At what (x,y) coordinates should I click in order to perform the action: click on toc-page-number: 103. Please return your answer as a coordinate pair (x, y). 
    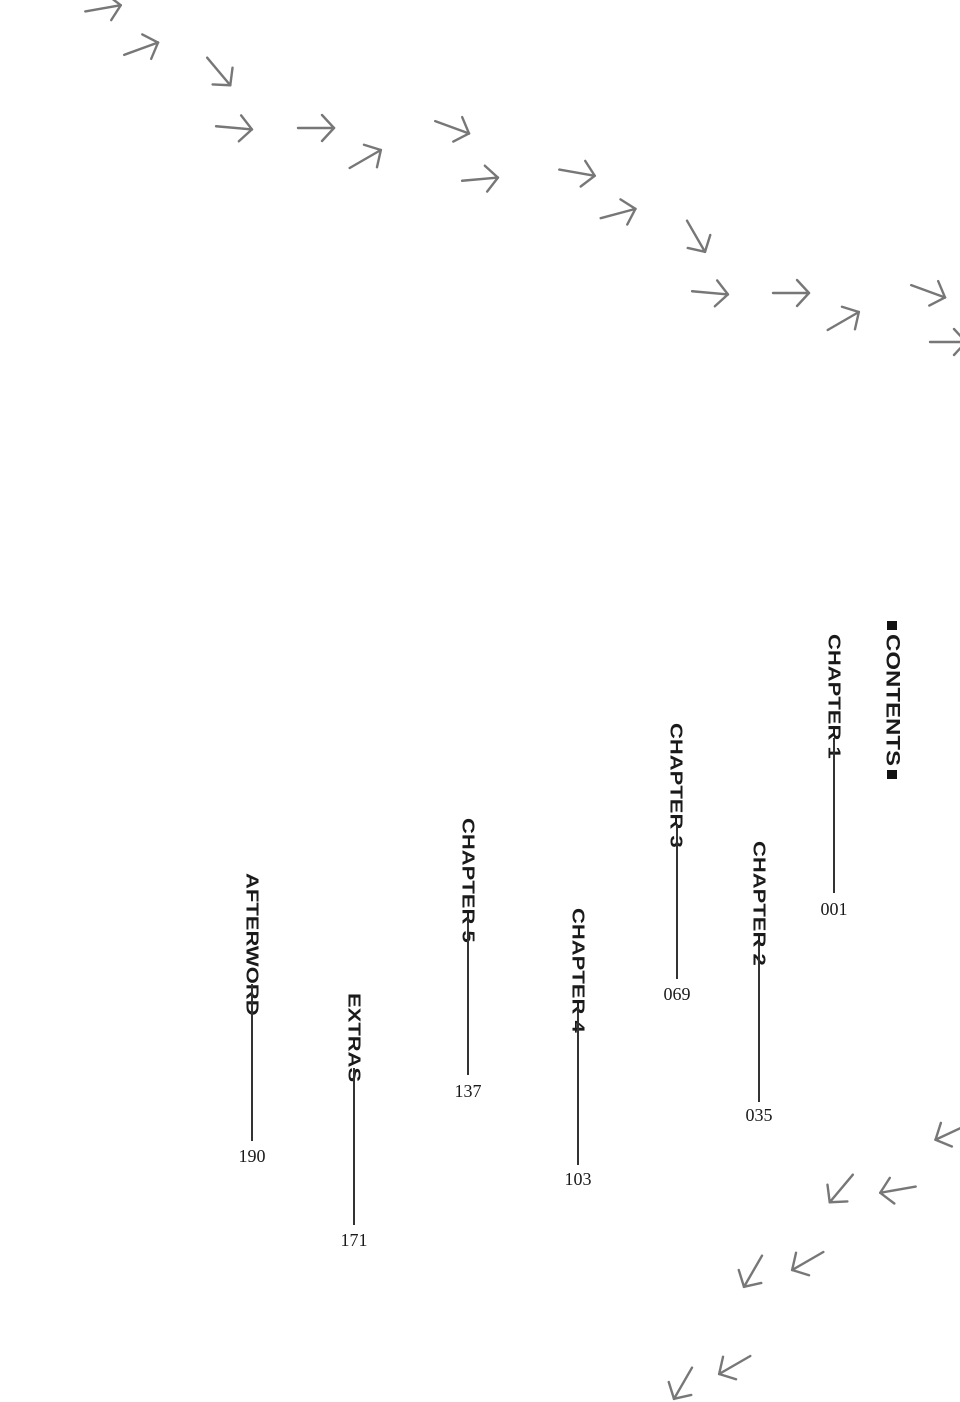
    Looking at the image, I should click on (578, 1179).